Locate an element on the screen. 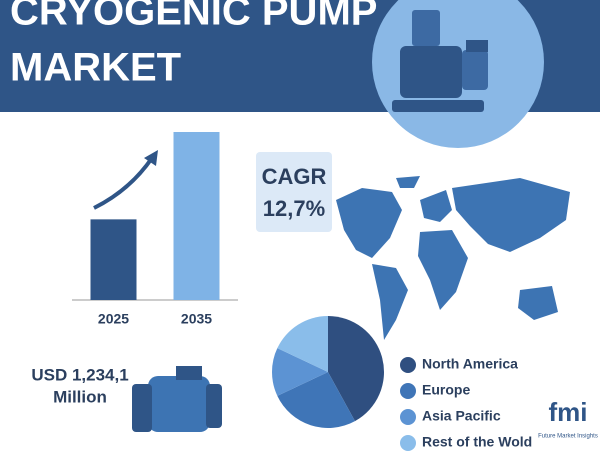 This screenshot has height=452, width=600. logo-mark: fmi is located at coordinates (568, 412).